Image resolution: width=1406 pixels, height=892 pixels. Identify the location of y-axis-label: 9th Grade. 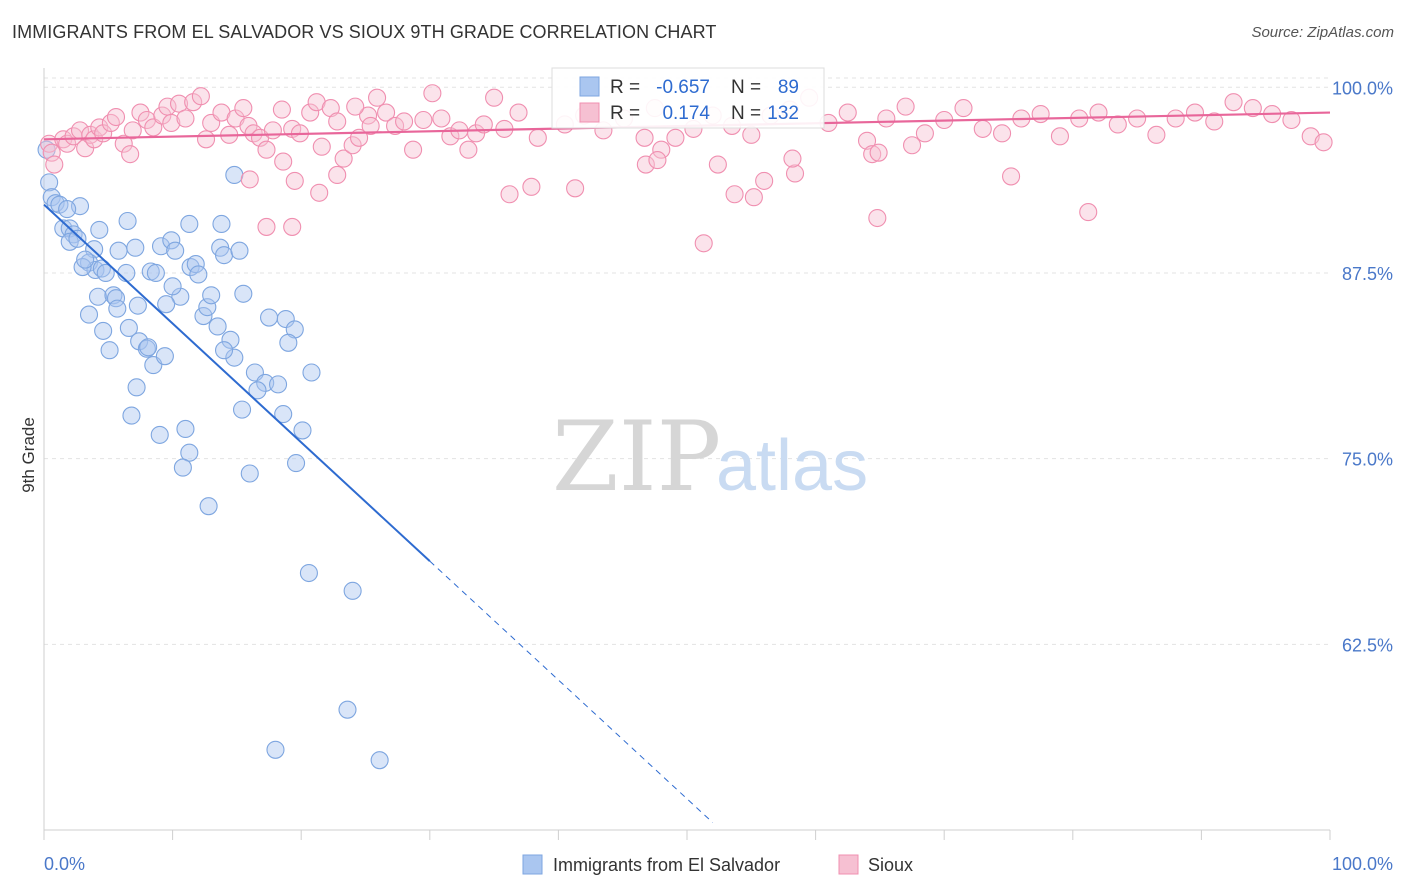
(28, 455).